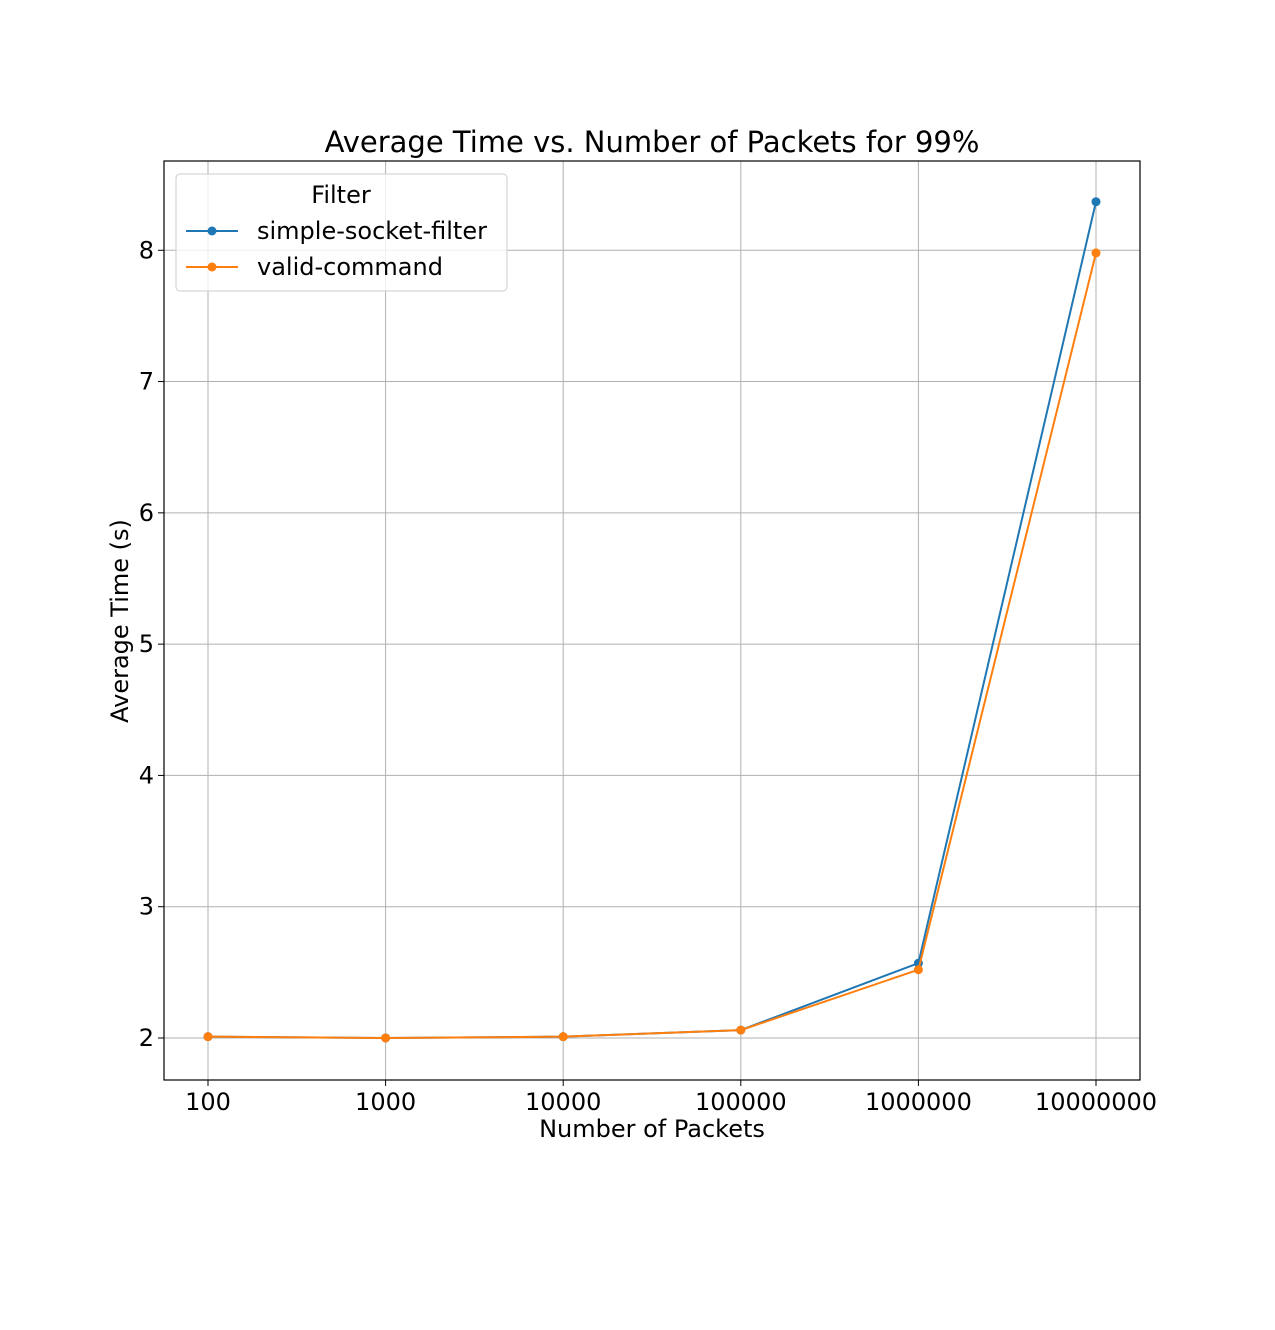 The image size is (1275, 1330). I want to click on x-axis-label: Number of Packets, so click(652, 1129).